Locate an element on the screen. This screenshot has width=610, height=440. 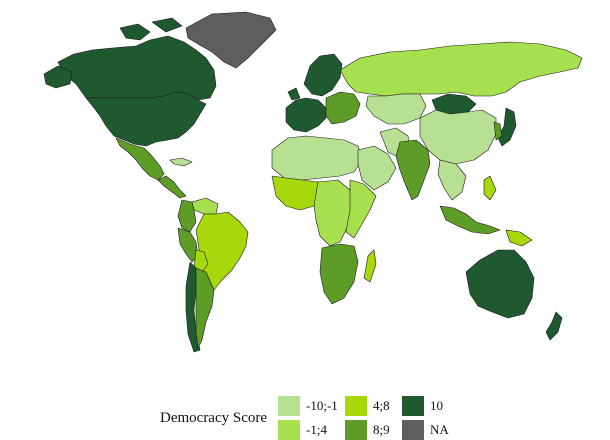
region-greenland is located at coordinates (231, 40).